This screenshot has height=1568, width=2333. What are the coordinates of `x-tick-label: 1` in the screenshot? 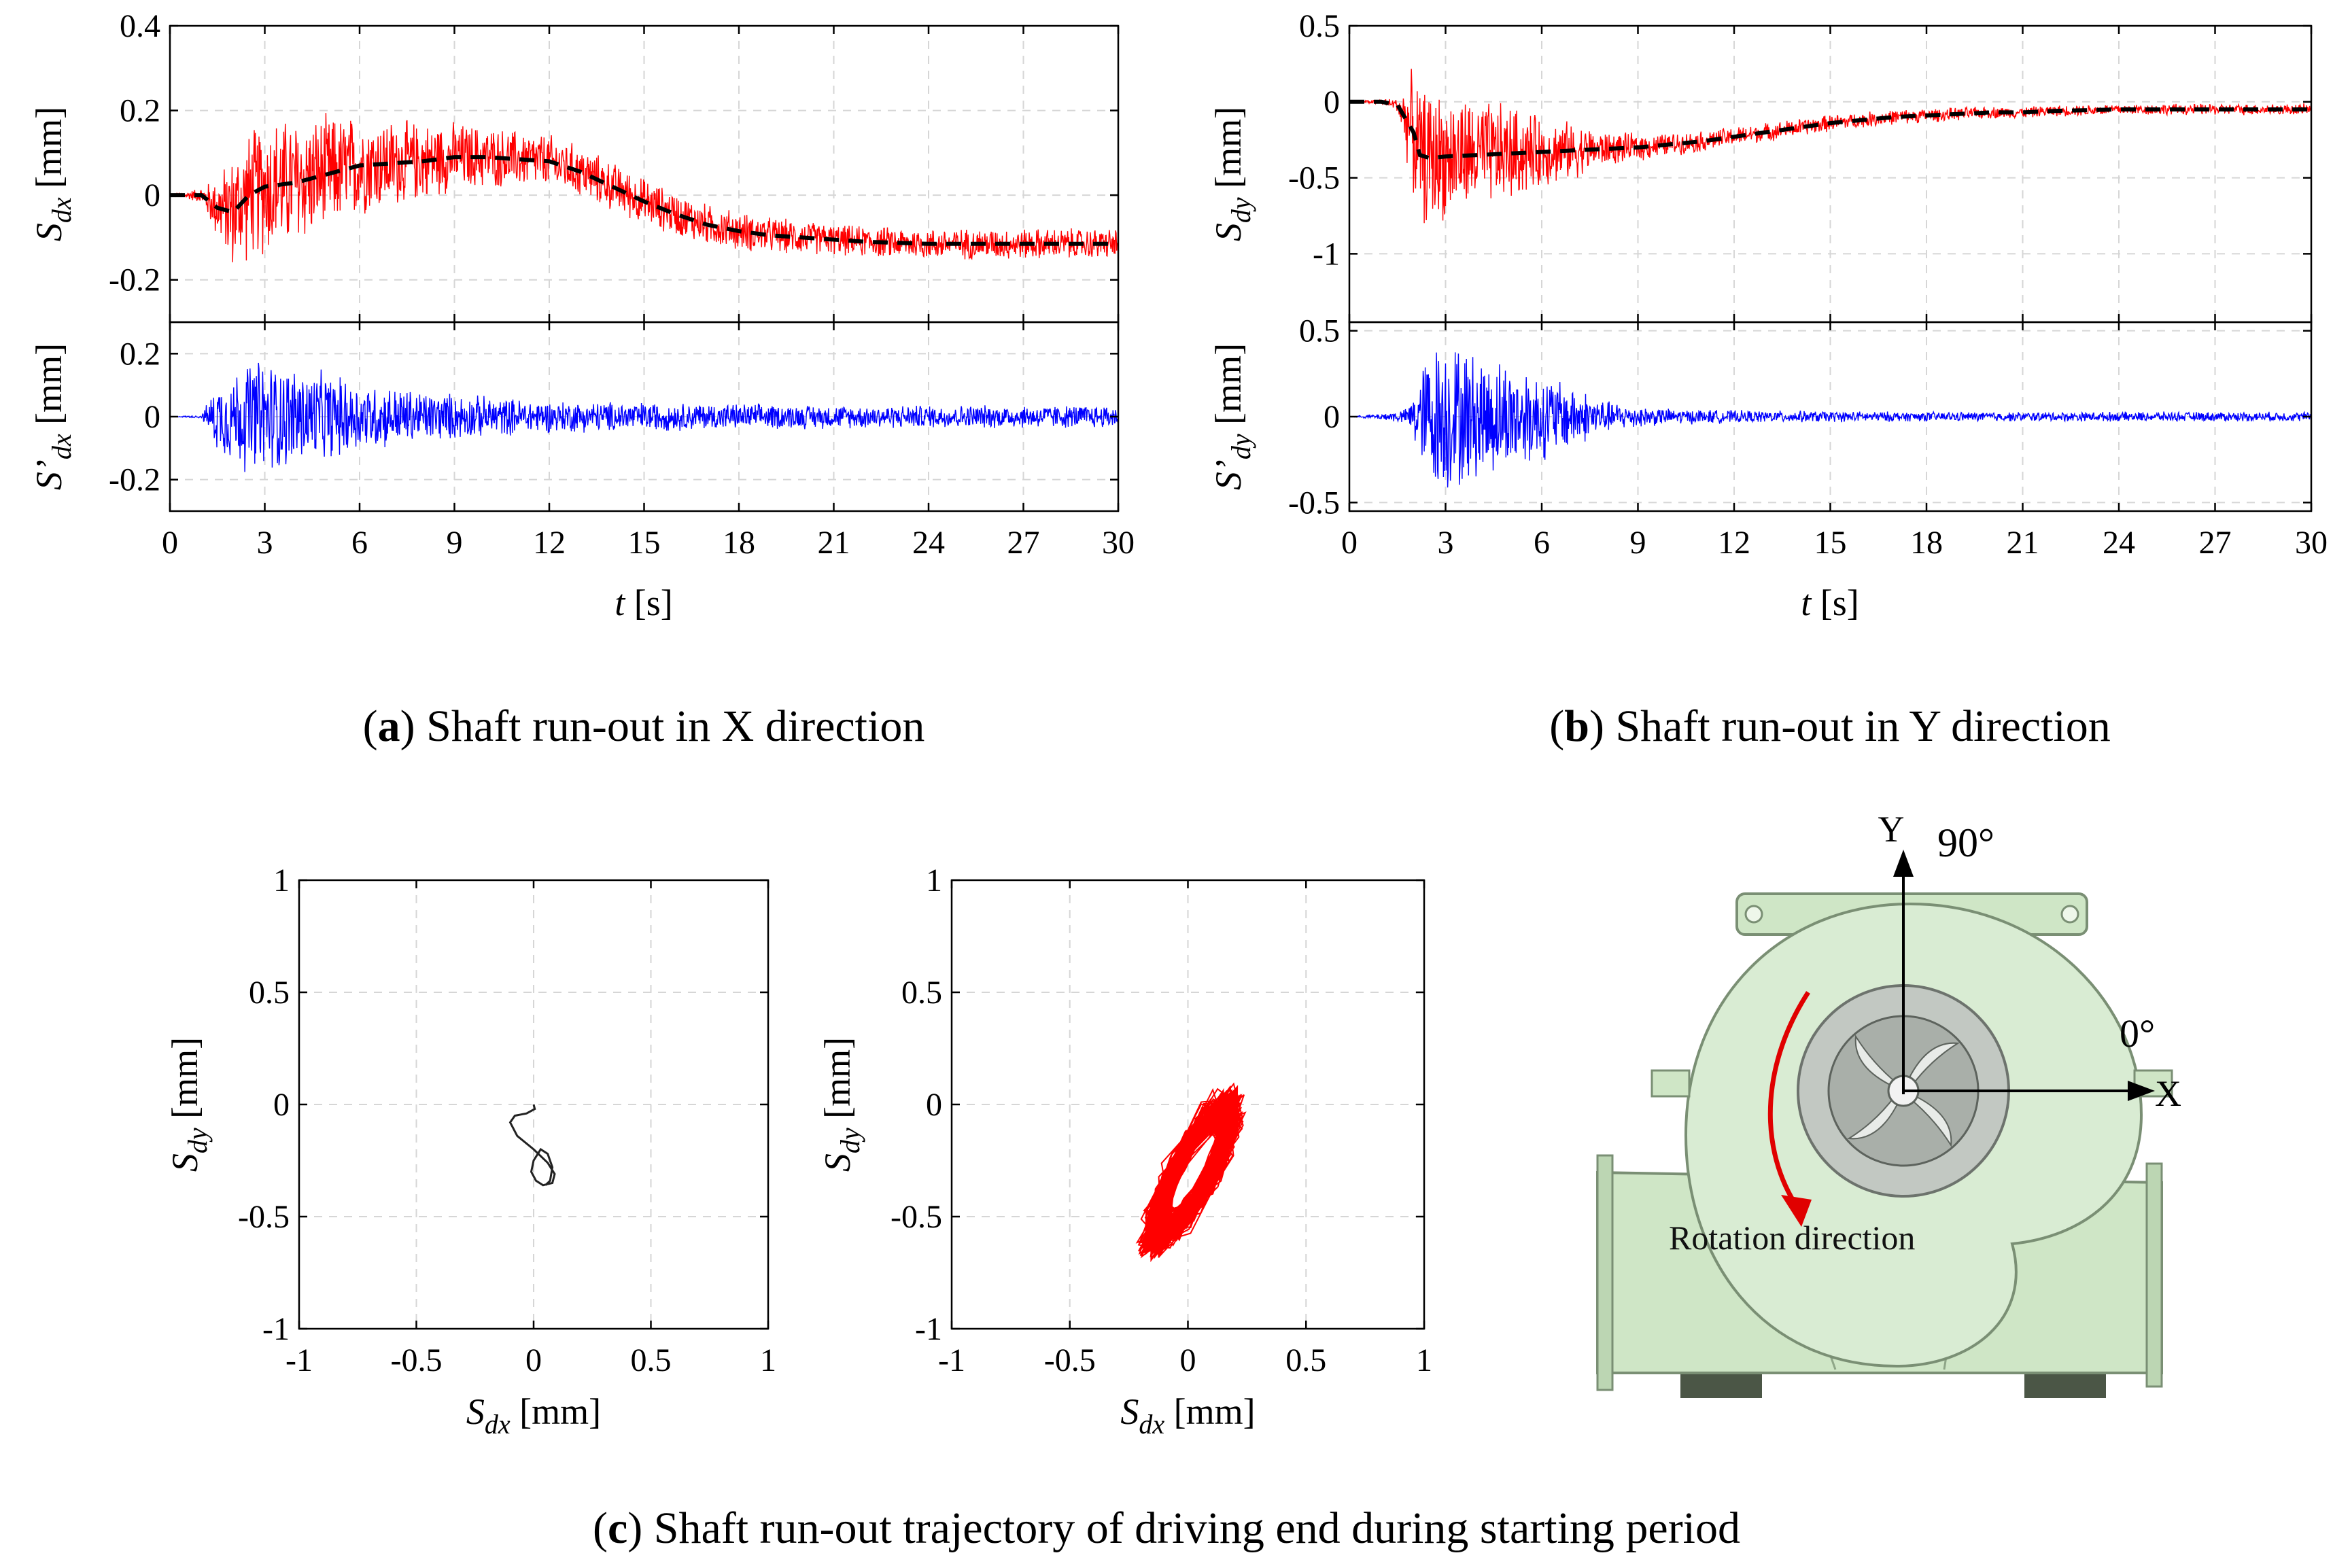 It's located at (768, 1360).